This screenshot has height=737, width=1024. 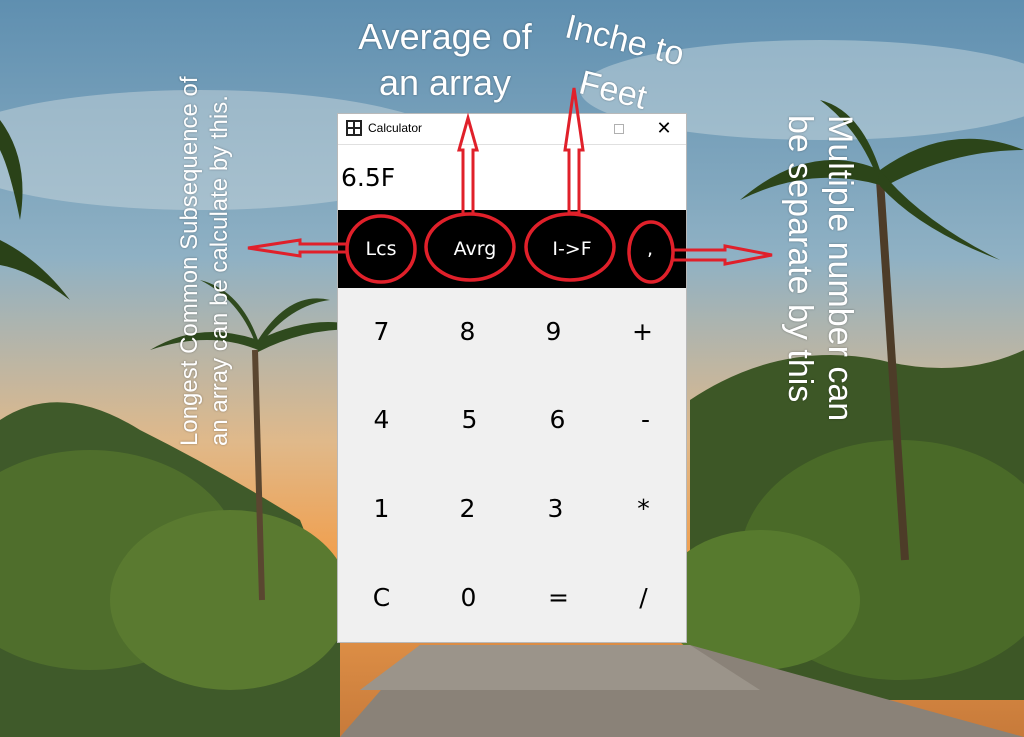 What do you see at coordinates (555, 508) in the screenshot?
I see `key-3: 3` at bounding box center [555, 508].